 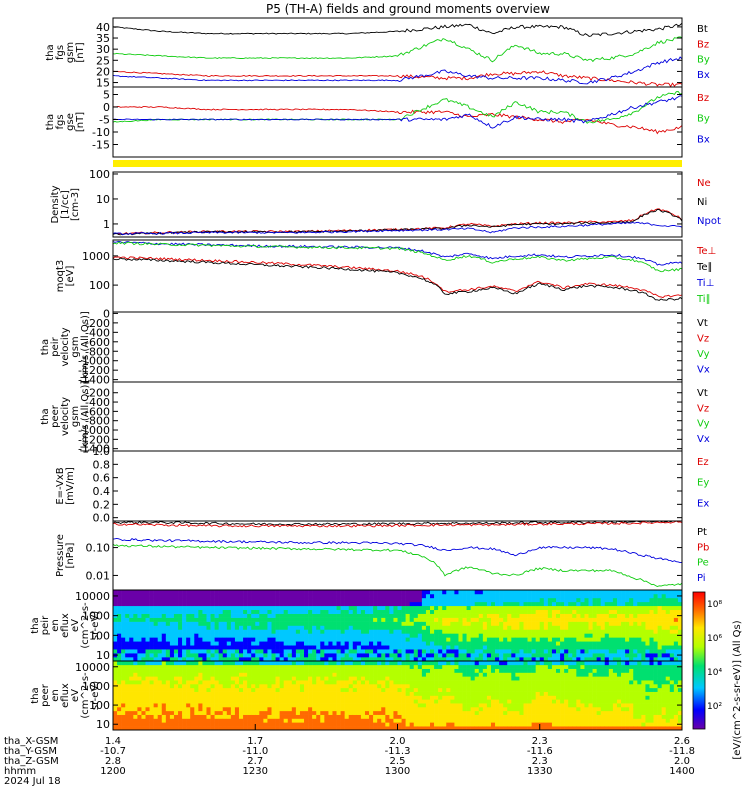 What do you see at coordinates (701, 578) in the screenshot?
I see `legend-entry-Pi: Pi` at bounding box center [701, 578].